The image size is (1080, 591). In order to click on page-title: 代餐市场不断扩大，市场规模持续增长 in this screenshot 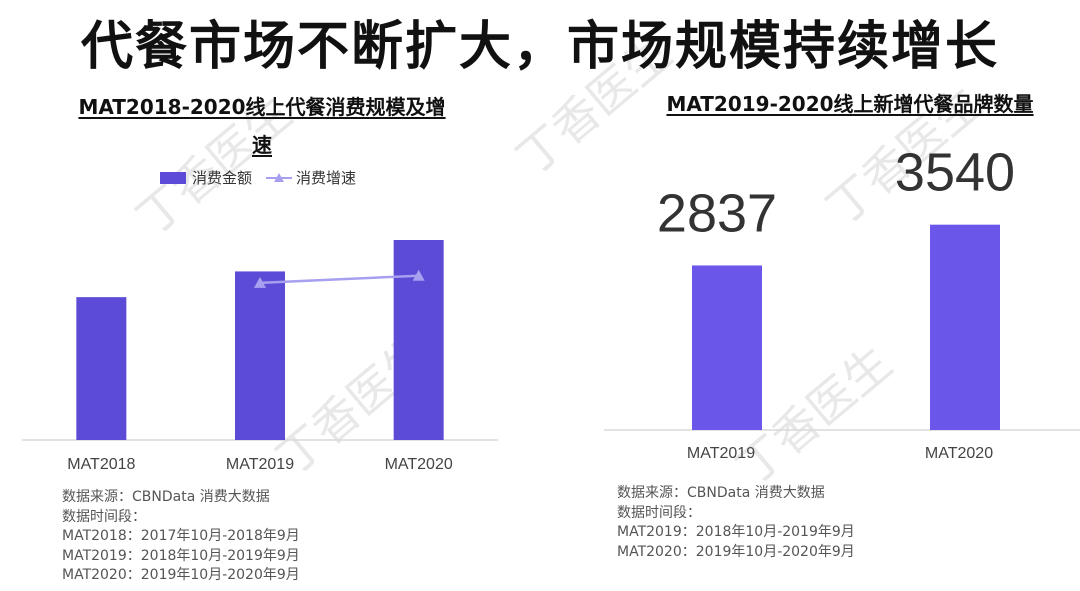, I will do `click(539, 47)`.